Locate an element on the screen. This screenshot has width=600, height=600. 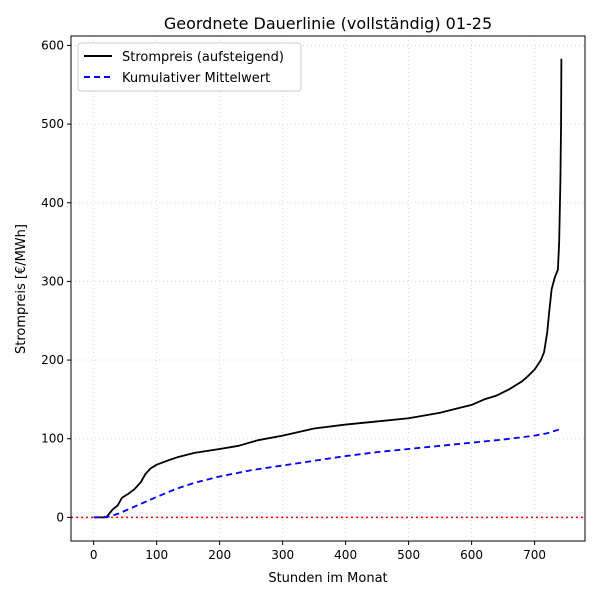
legend-box is located at coordinates (189, 67).